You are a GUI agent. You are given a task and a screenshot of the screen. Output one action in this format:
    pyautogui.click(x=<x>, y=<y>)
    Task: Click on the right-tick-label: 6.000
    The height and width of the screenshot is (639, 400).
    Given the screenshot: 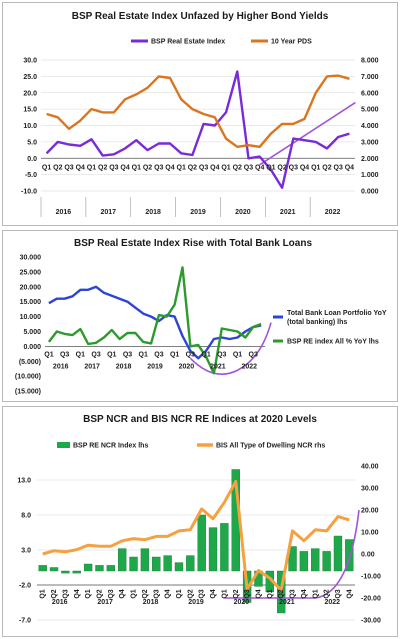 What is the action you would take?
    pyautogui.click(x=370, y=93)
    